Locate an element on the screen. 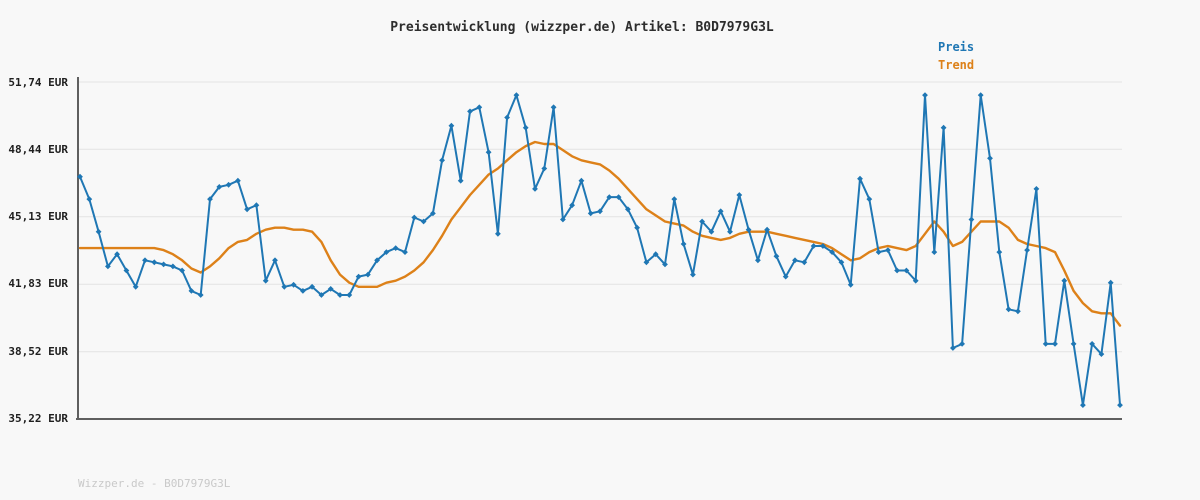 This screenshot has width=1200, height=500. watermark: Wizzper.de - B0D7979G3L is located at coordinates (154, 483).